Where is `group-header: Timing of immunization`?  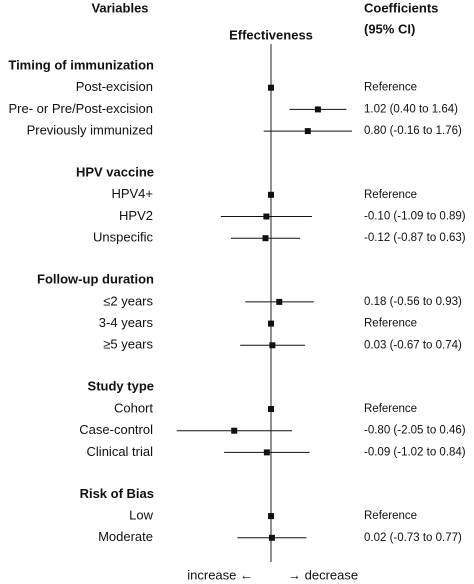
group-header: Timing of immunization is located at coordinates (81, 64).